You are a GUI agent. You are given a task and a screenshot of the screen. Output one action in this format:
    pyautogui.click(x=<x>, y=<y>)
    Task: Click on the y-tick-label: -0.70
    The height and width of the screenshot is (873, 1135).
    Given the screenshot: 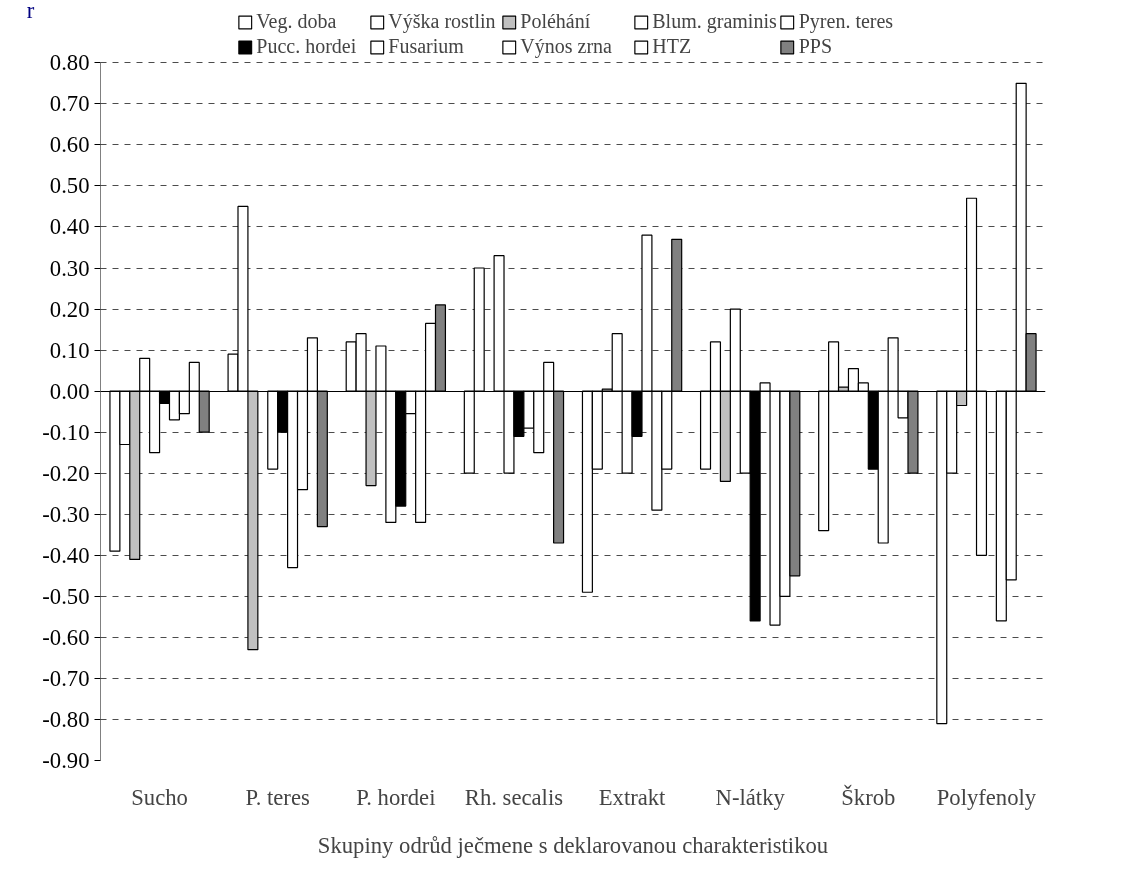 What is the action you would take?
    pyautogui.click(x=66, y=678)
    